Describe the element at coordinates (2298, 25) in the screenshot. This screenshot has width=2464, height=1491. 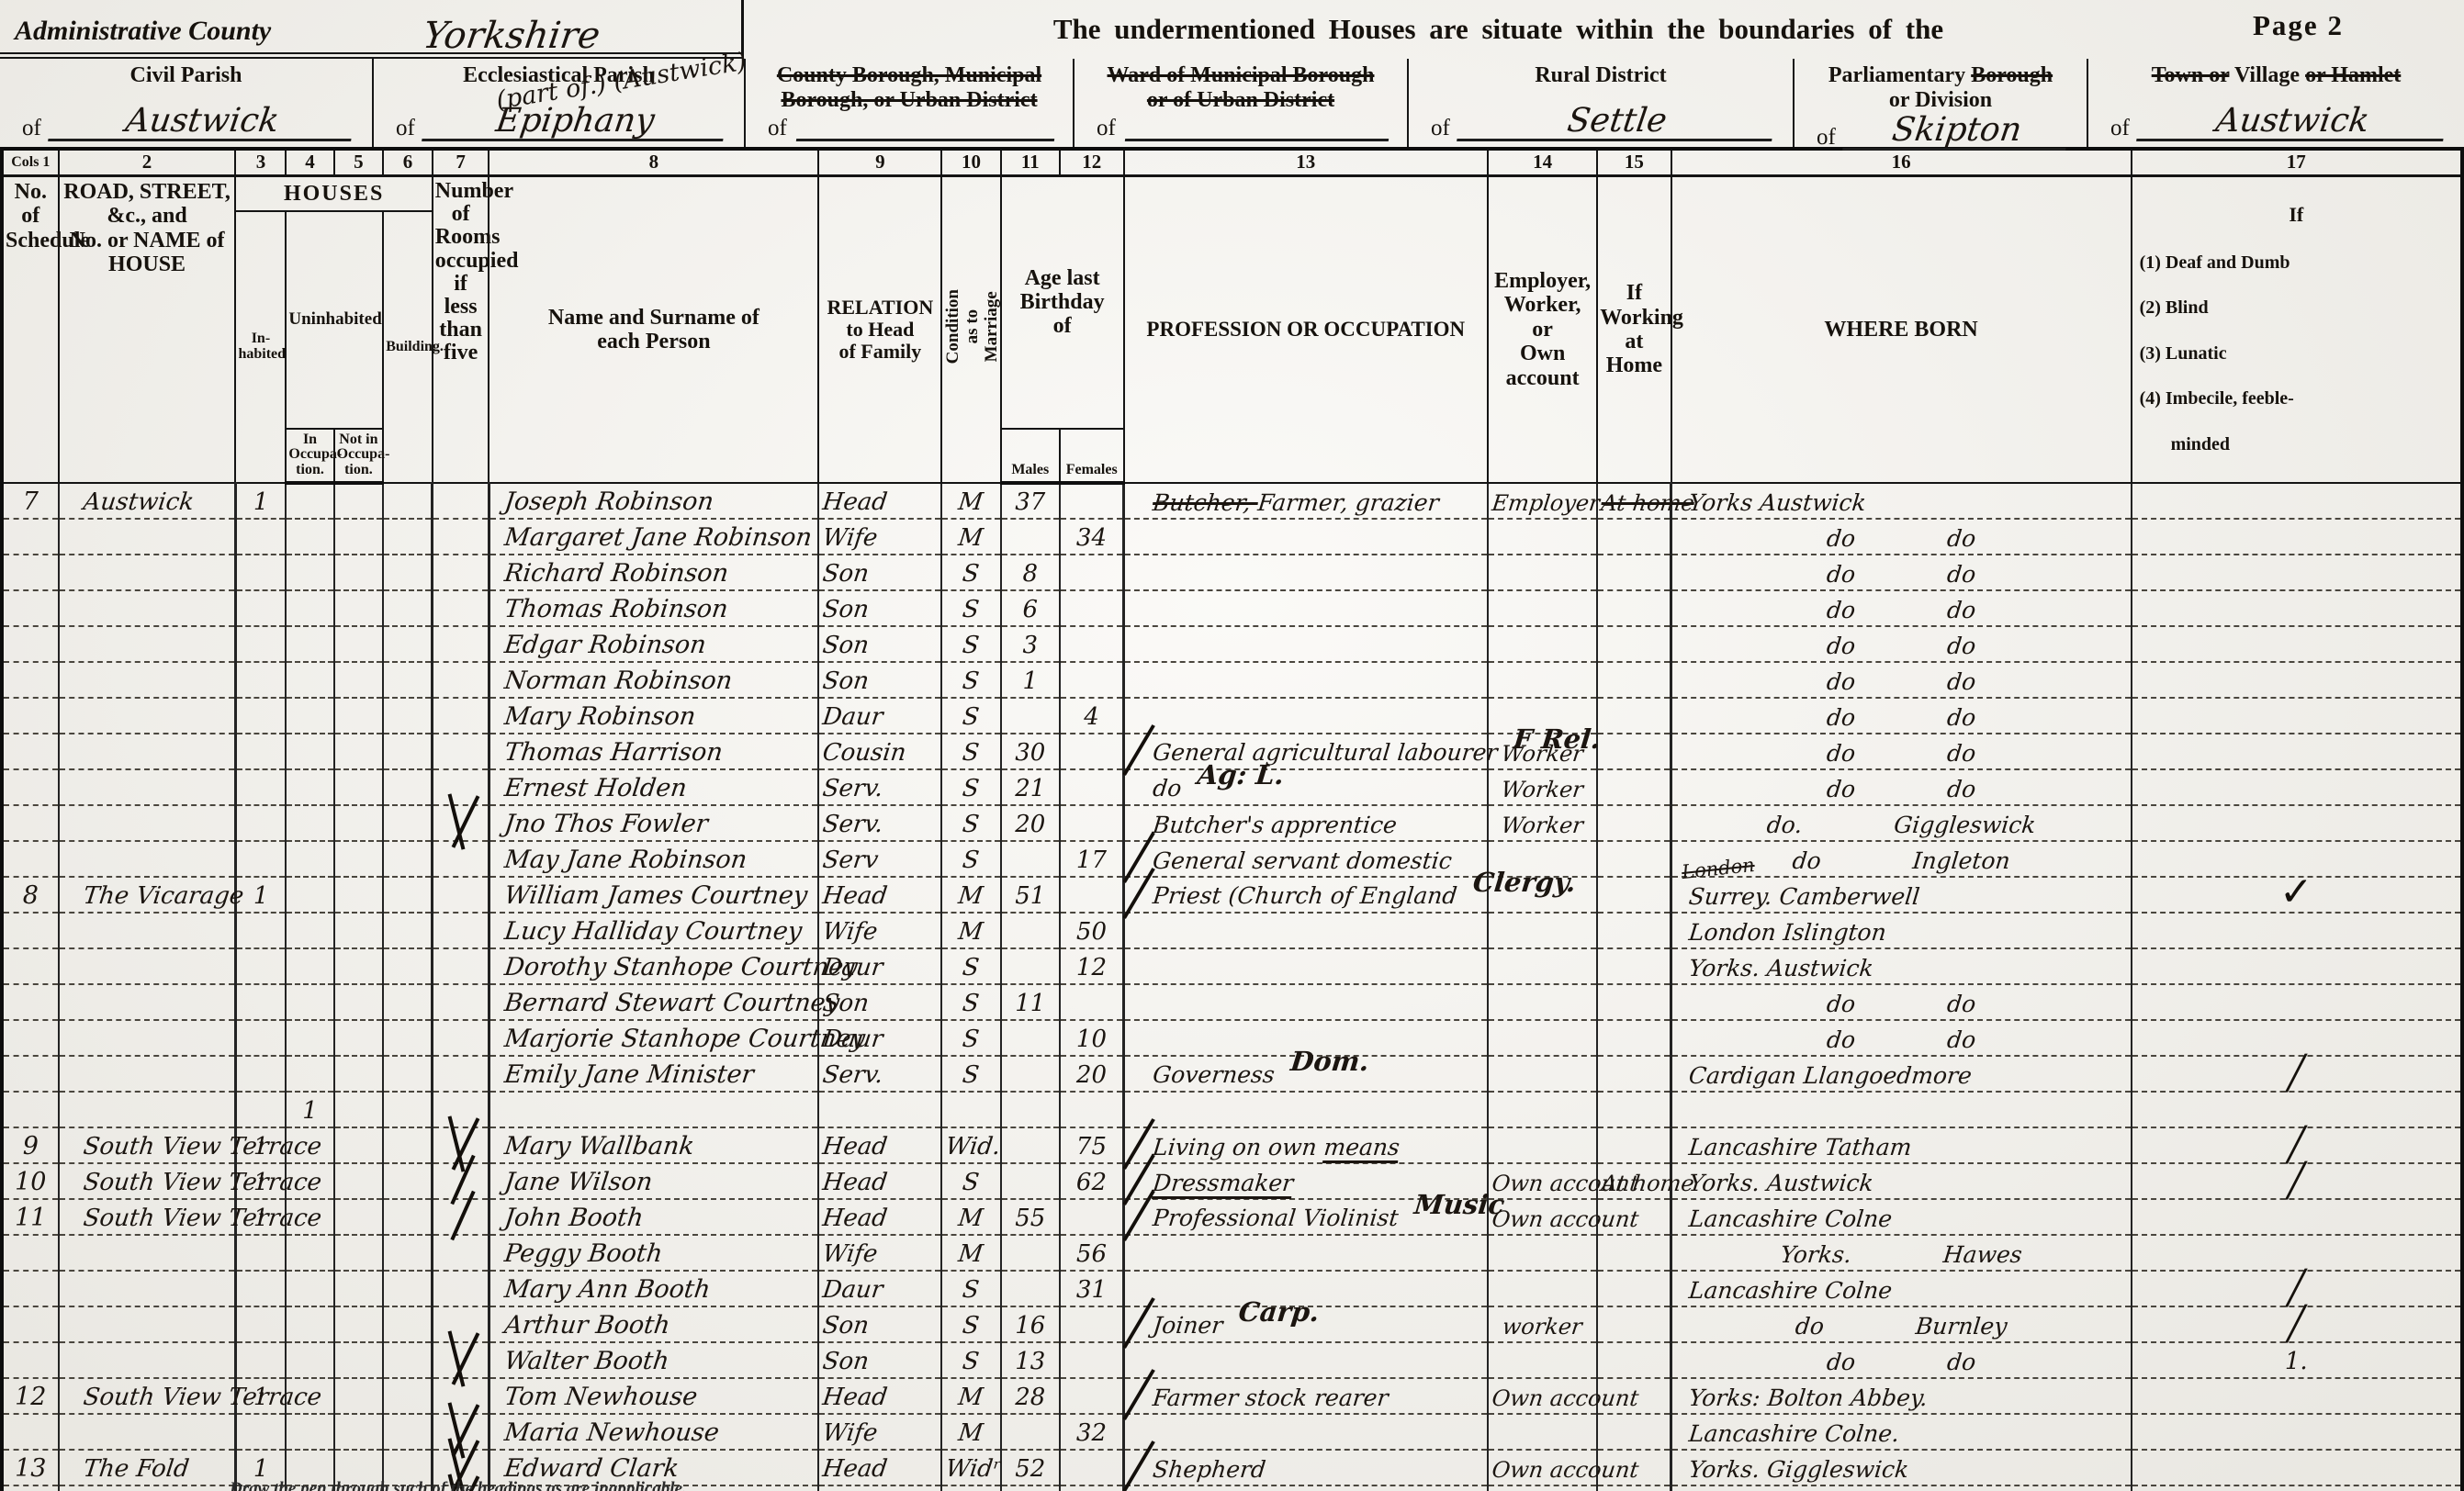
I see `page-number: Page 2` at that location.